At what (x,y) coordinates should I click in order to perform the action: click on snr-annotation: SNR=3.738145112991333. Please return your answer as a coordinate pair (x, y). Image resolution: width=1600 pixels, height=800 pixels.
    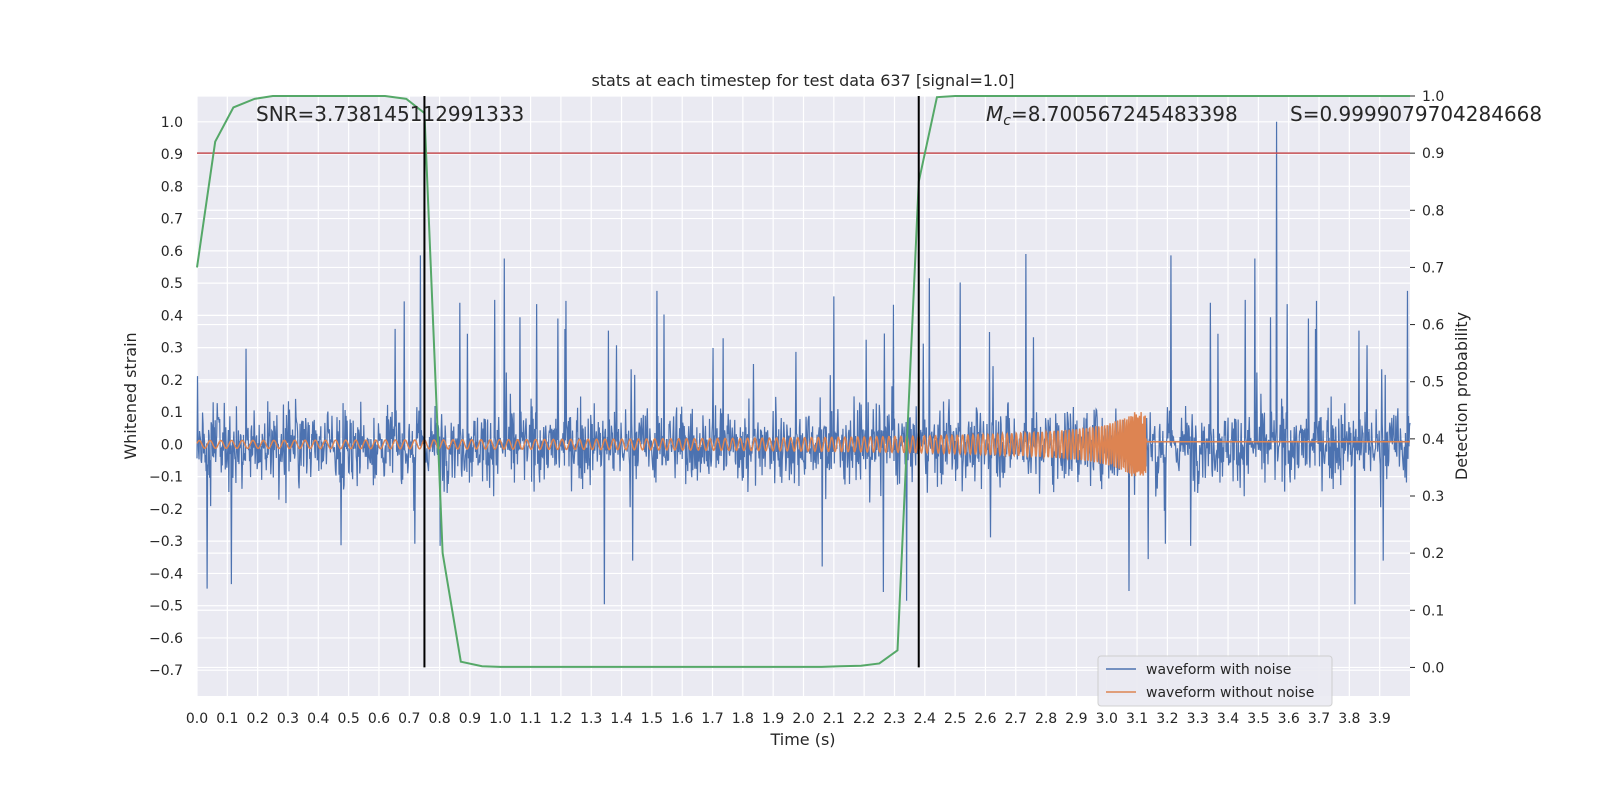
    Looking at the image, I should click on (390, 114).